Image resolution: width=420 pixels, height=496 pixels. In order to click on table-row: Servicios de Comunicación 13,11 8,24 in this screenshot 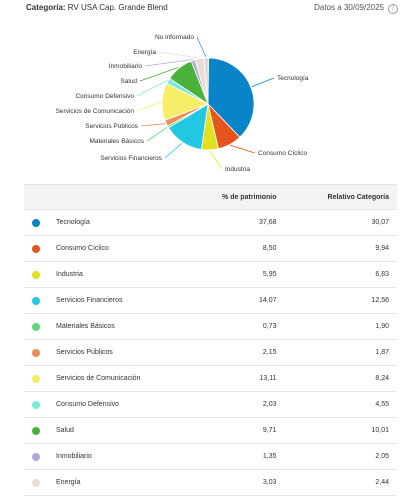, I will do `click(210, 378)`.